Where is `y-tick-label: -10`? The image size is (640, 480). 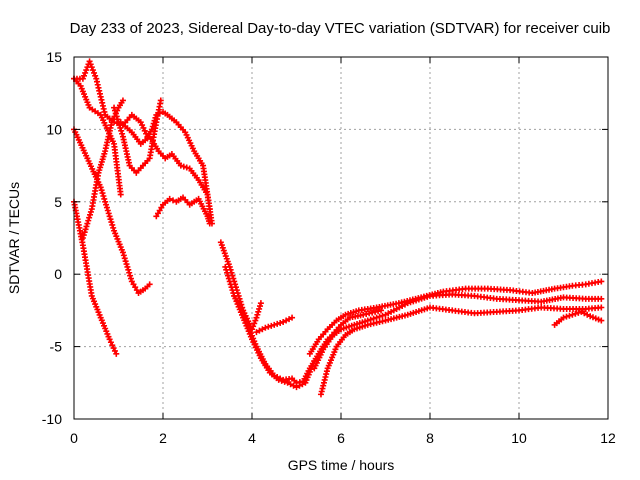 y-tick-label: -10 is located at coordinates (52, 419).